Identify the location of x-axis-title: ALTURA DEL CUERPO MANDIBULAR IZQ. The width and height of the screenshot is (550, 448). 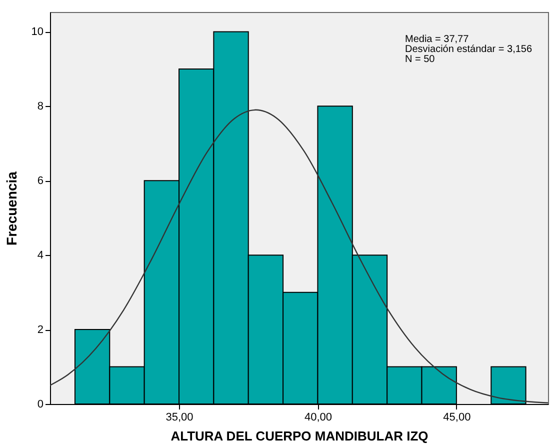
(299, 436).